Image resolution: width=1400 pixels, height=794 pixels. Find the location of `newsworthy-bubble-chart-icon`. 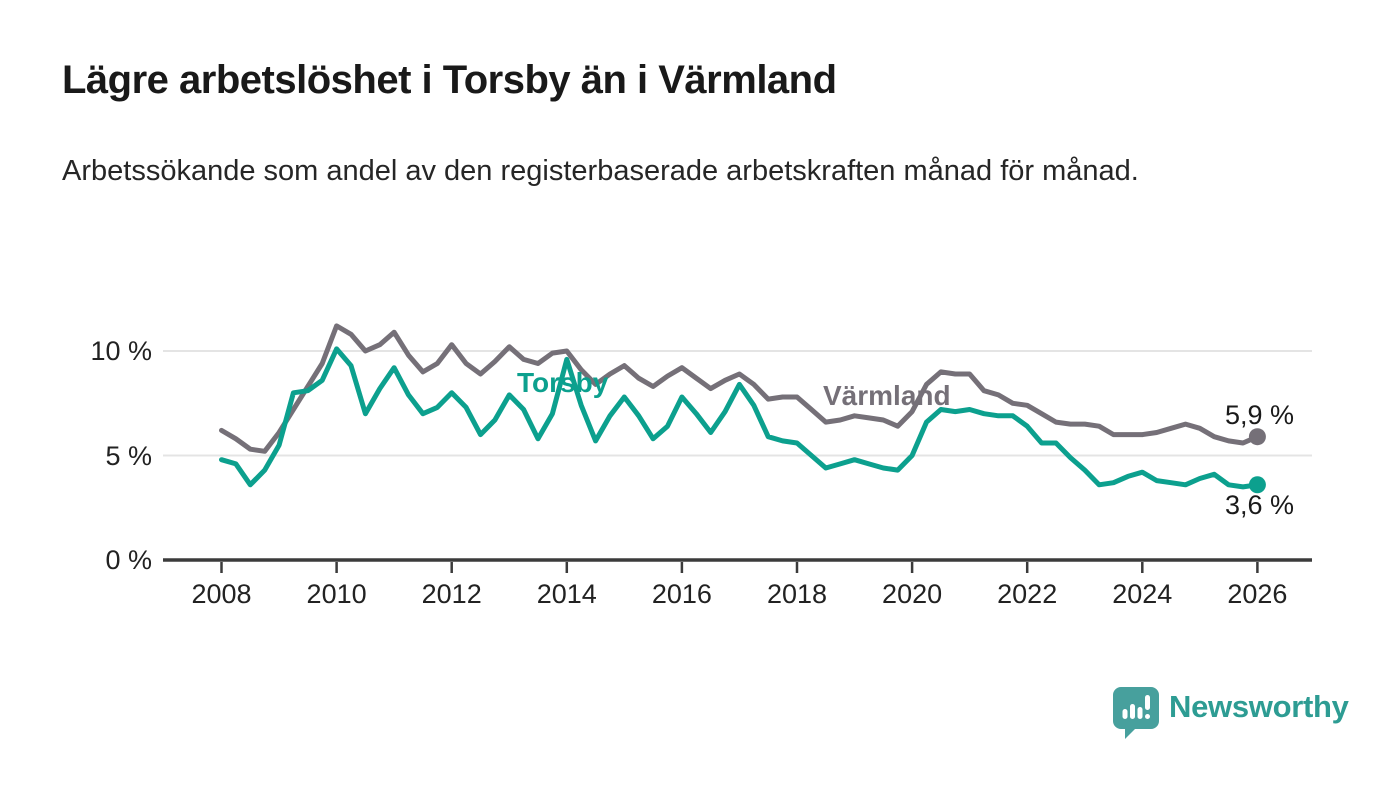

newsworthy-bubble-chart-icon is located at coordinates (1136, 713).